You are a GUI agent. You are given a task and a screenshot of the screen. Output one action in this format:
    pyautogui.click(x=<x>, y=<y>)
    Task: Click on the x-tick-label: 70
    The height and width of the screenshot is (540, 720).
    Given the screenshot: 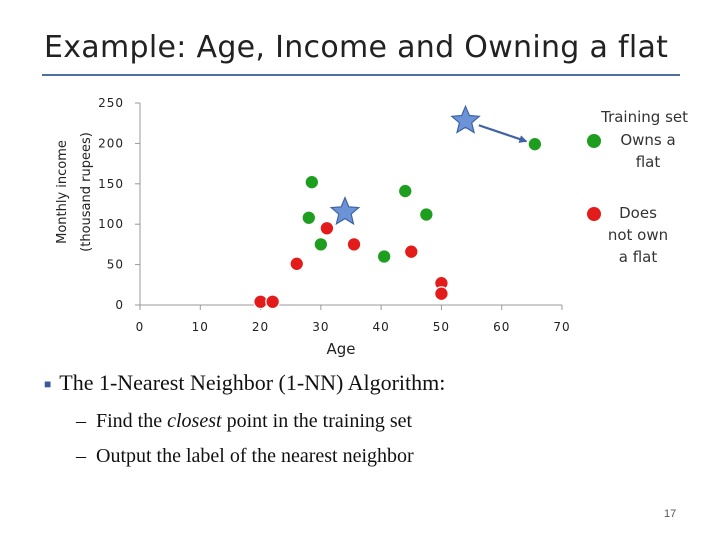 What is the action you would take?
    pyautogui.click(x=561, y=327)
    